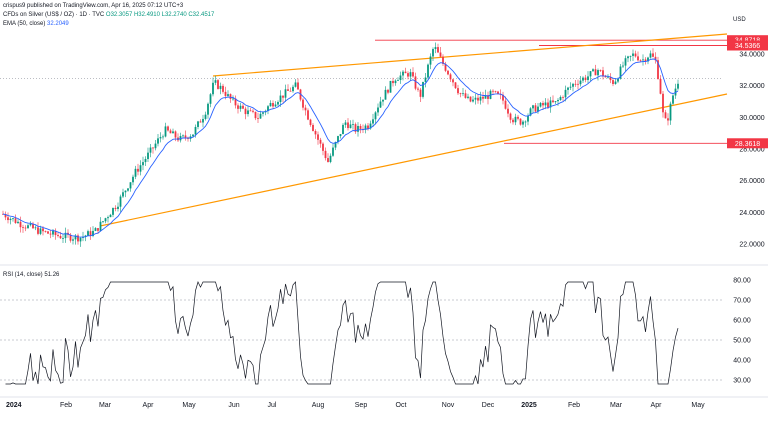  Describe the element at coordinates (272, 405) in the screenshot. I see `time-axis-label: Jul` at that location.